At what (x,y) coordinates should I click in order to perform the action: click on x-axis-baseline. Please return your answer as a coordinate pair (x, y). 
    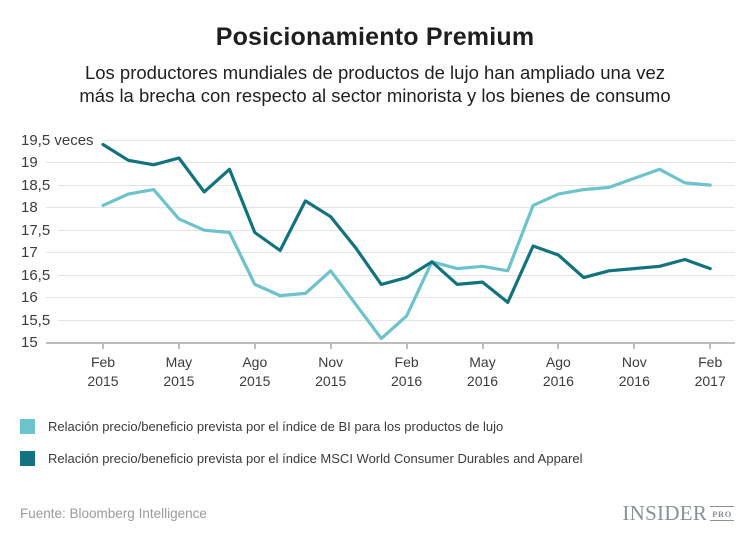
    Looking at the image, I should click on (390, 342).